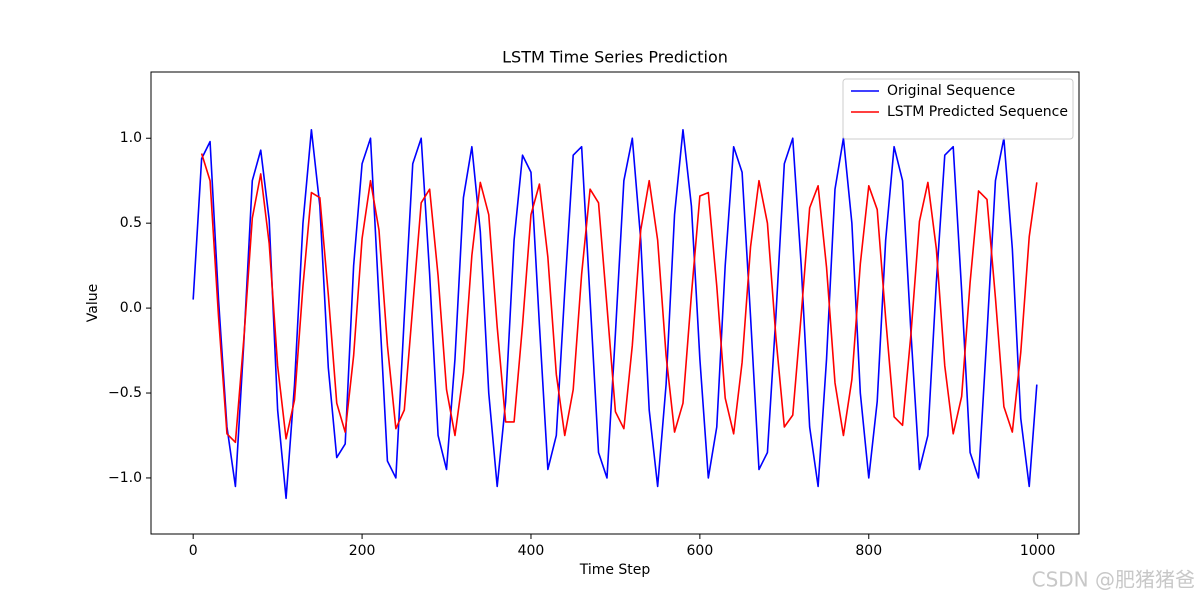 This screenshot has height=604, width=1200. What do you see at coordinates (131, 223) in the screenshot?
I see `y-tick-label: 0.5` at bounding box center [131, 223].